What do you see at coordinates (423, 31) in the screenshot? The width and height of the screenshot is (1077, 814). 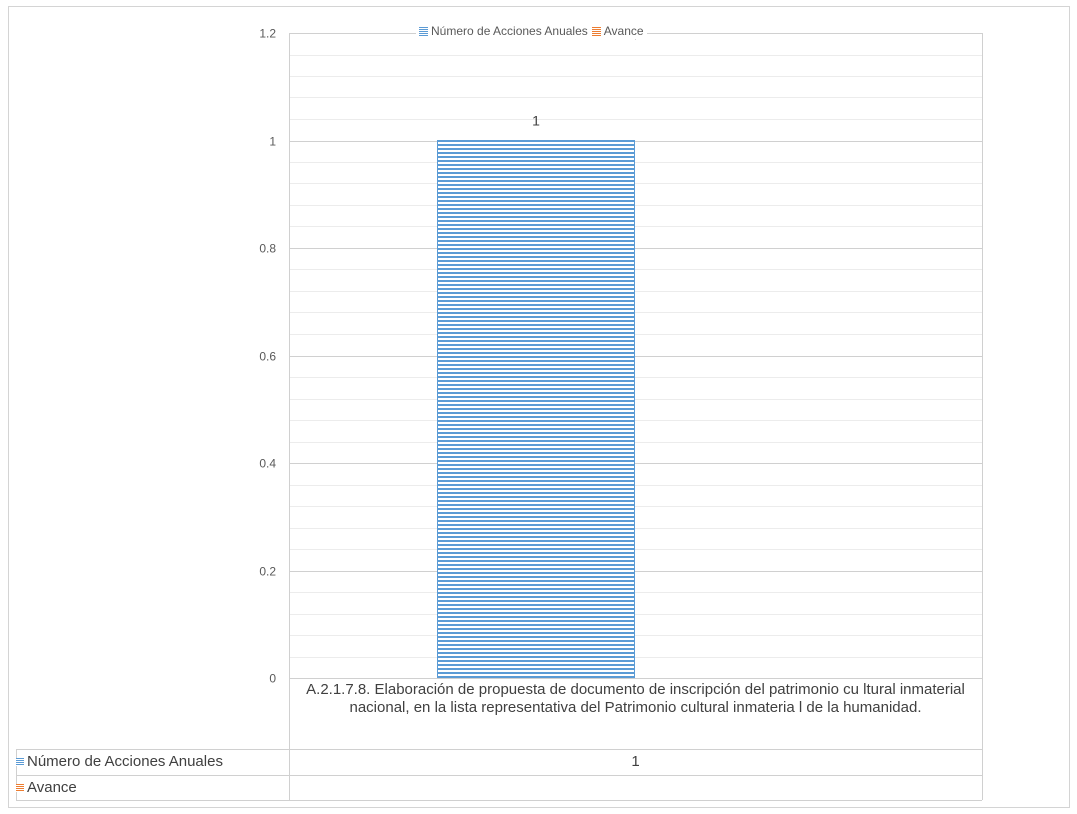 I see `legend-swatch-blue` at bounding box center [423, 31].